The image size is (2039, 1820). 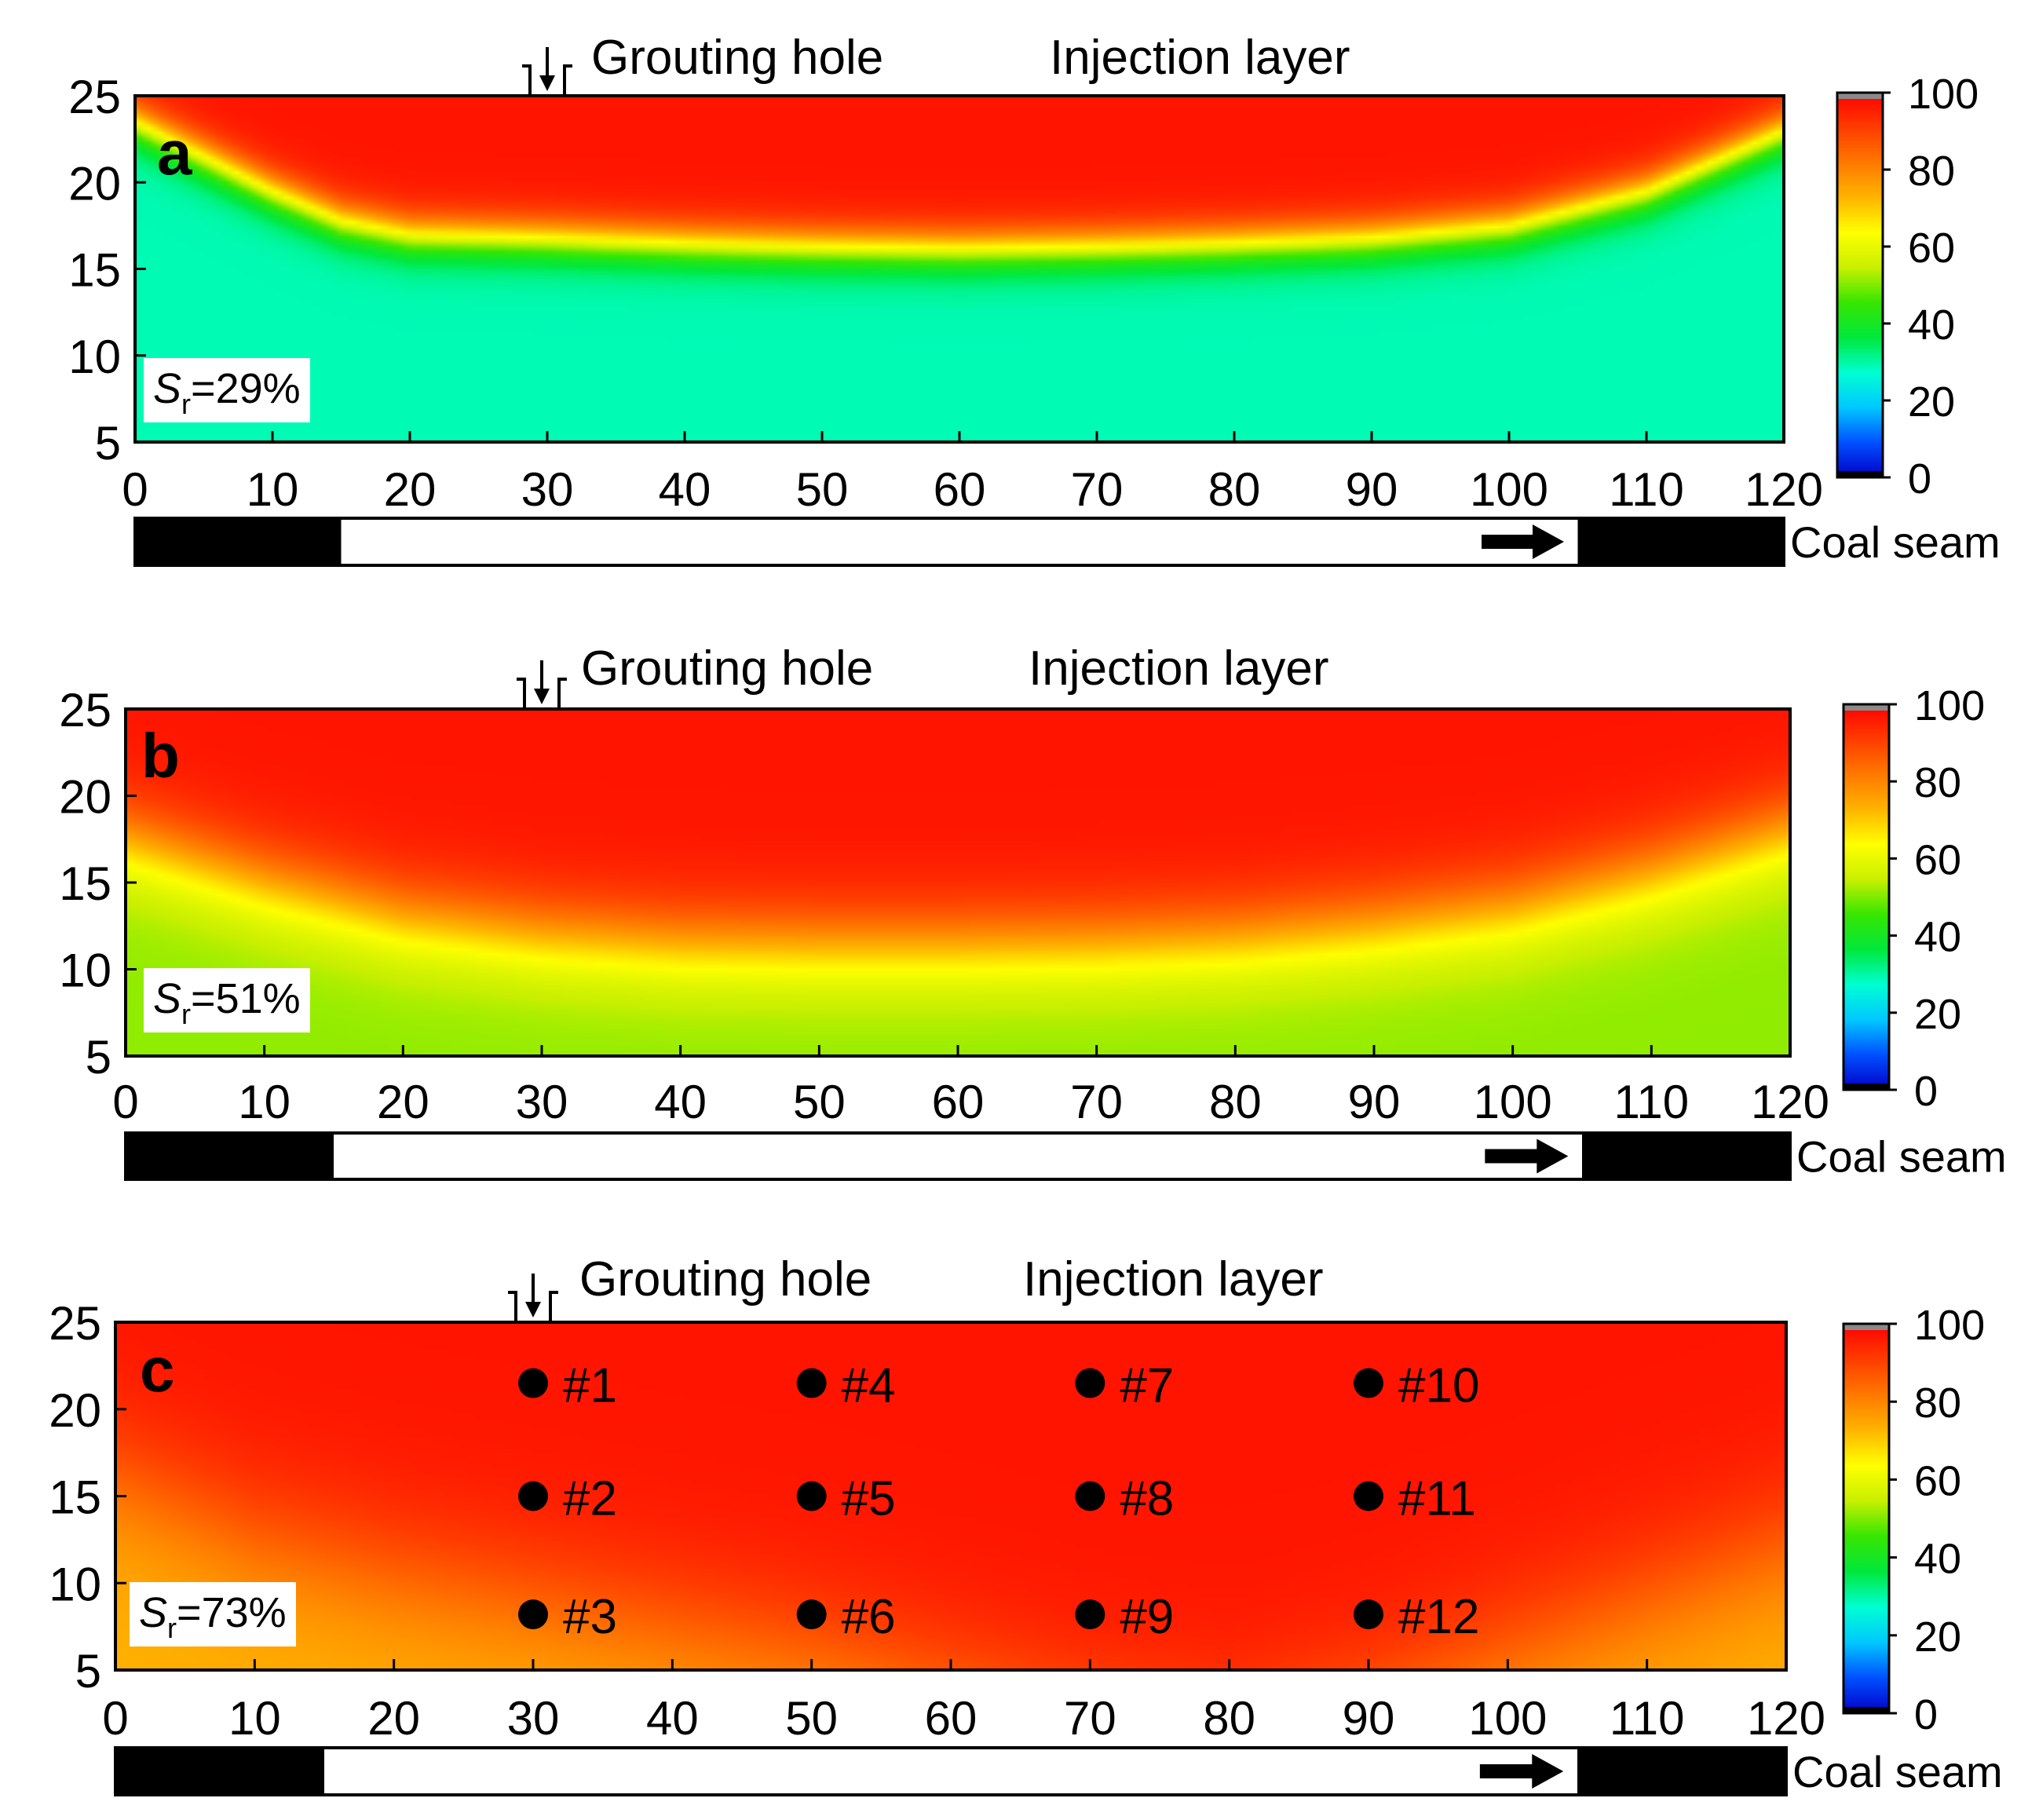 I want to click on hole-bracket-right, so click(x=553, y=1306).